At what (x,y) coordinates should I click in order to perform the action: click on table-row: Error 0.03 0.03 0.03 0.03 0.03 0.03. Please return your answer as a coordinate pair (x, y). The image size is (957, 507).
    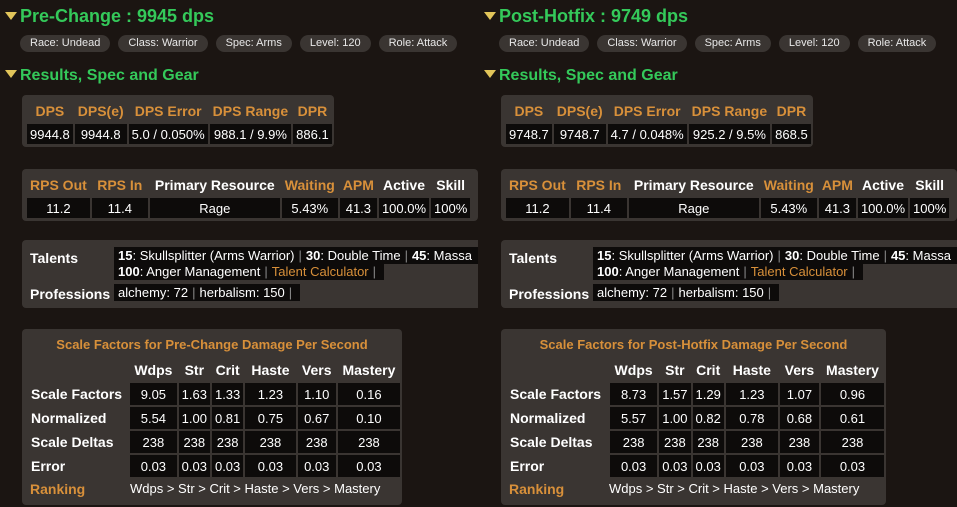
    Looking at the image, I should click on (695, 466).